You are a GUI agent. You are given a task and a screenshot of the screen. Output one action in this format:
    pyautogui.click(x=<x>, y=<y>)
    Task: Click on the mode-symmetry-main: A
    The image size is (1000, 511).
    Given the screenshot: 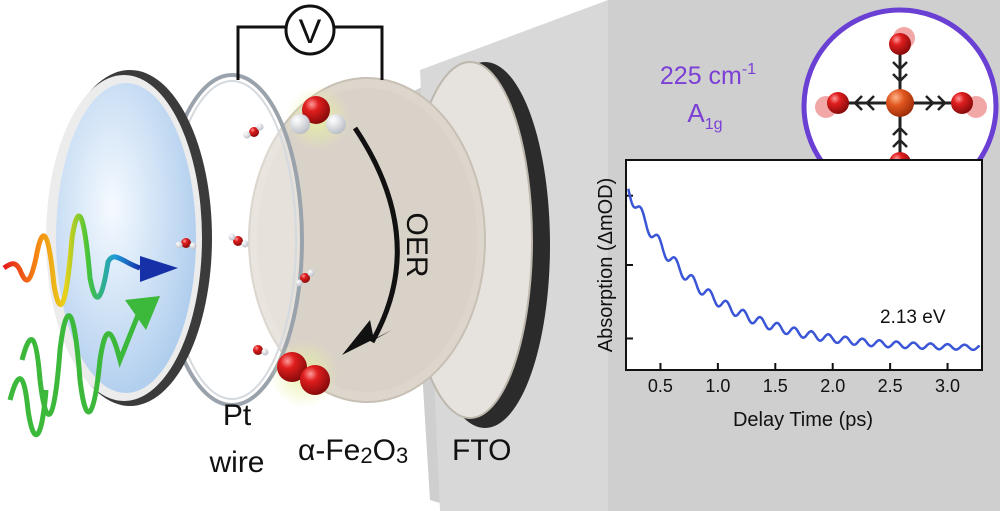 What is the action you would take?
    pyautogui.click(x=696, y=113)
    